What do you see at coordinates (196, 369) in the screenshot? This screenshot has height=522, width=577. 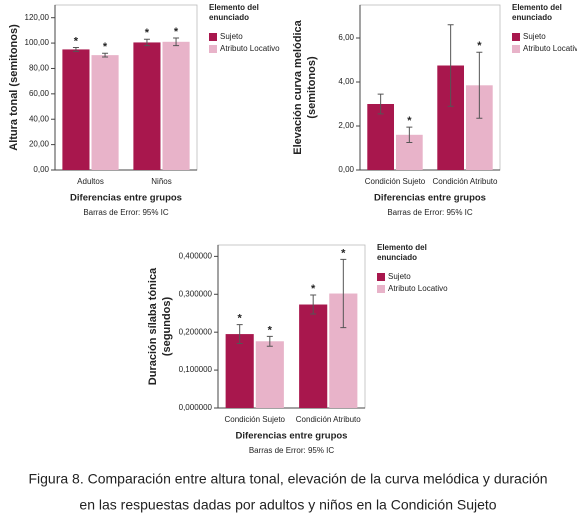 I see `y-tick-label: 0,100000` at bounding box center [196, 369].